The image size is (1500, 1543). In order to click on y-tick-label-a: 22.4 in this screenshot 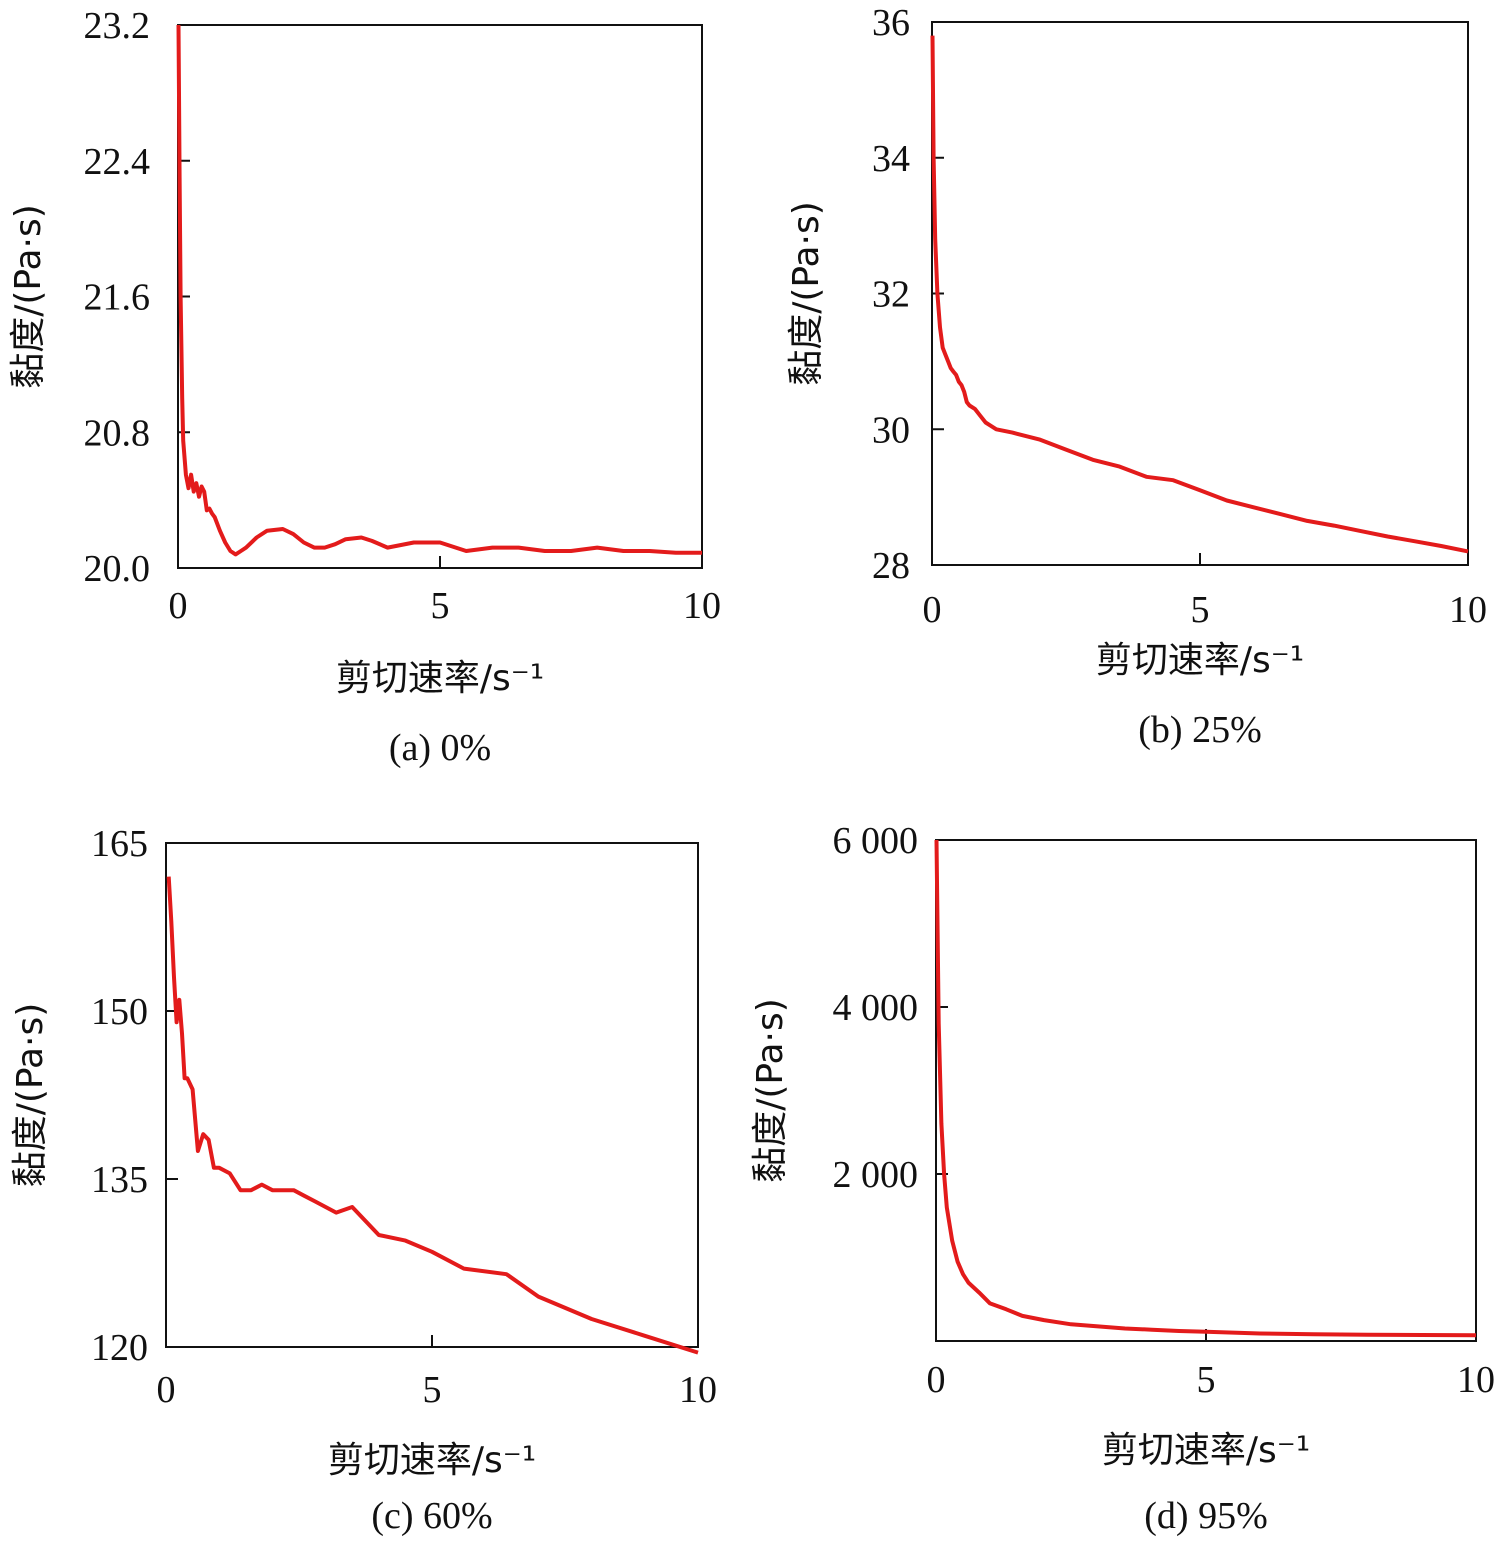, I will do `click(117, 162)`.